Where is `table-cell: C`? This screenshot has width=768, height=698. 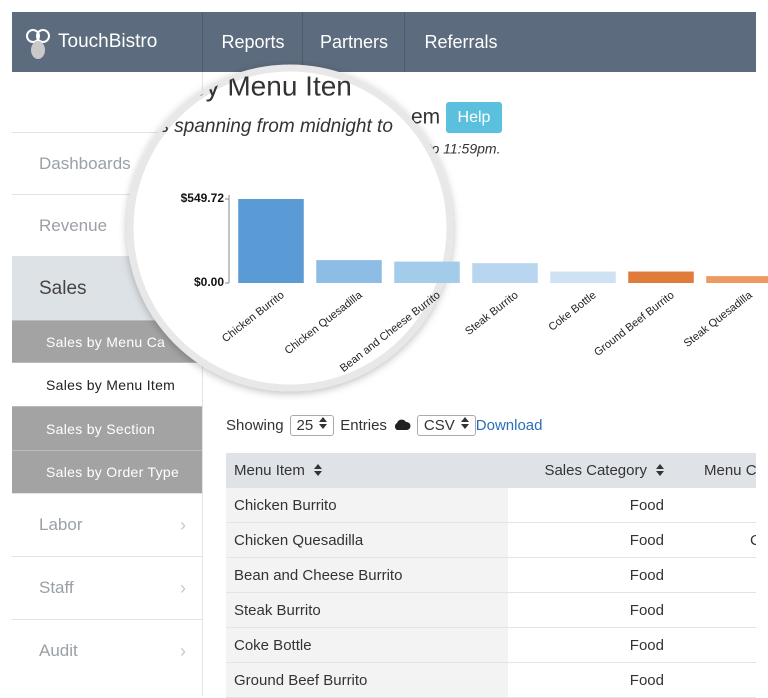 table-cell: C is located at coordinates (715, 540).